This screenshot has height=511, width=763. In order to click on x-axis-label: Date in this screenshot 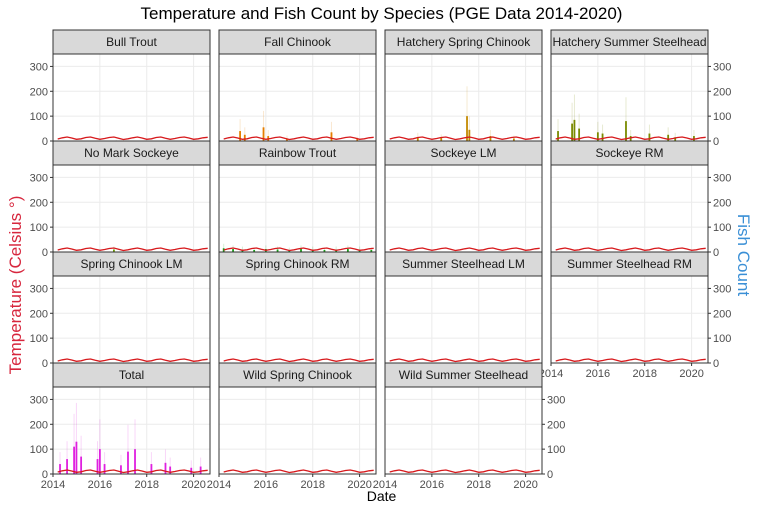, I will do `click(381, 496)`.